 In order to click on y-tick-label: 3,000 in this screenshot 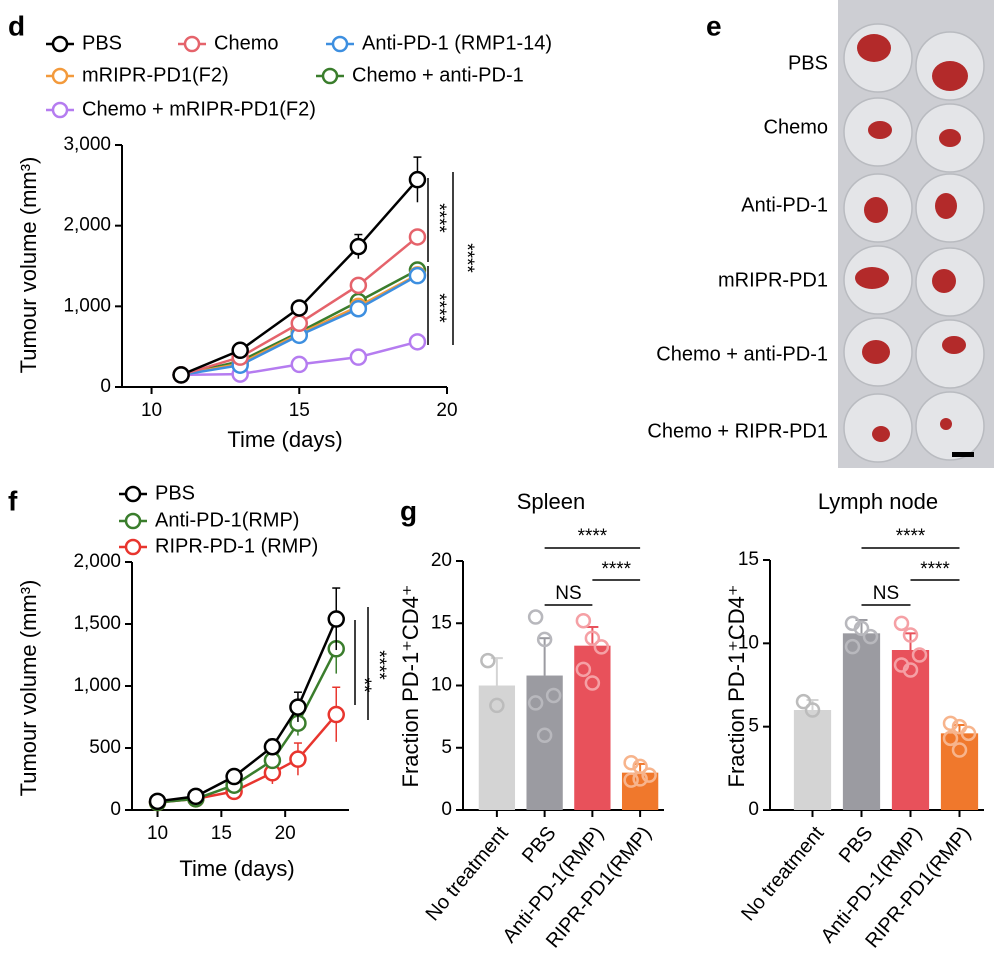, I will do `click(87, 144)`.